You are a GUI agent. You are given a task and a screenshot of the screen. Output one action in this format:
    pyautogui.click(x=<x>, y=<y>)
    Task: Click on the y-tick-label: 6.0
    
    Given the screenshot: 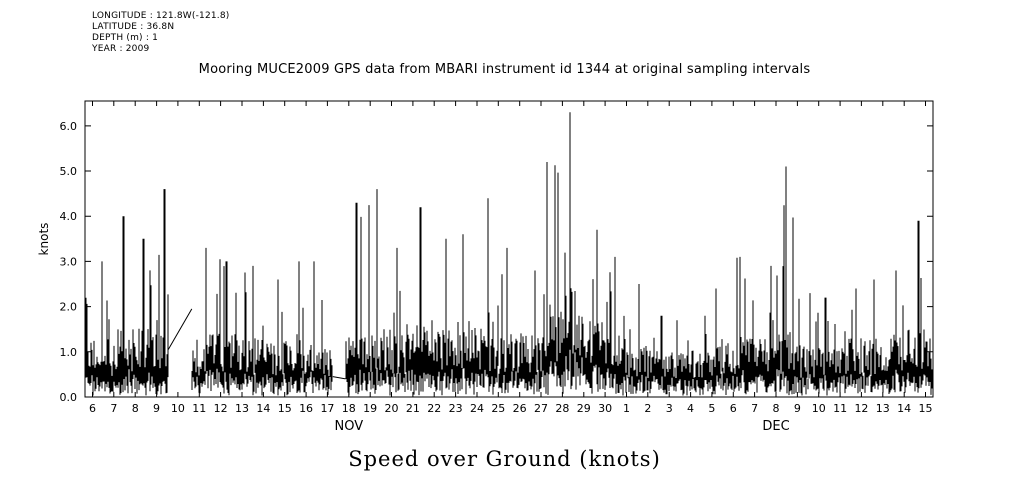 What is the action you would take?
    pyautogui.click(x=69, y=126)
    